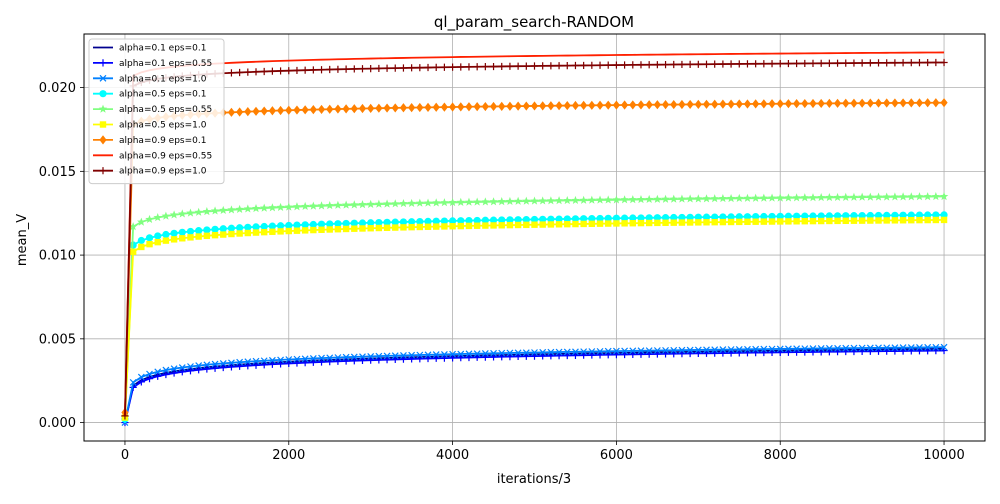 Image resolution: width=1000 pixels, height=504 pixels. What do you see at coordinates (163, 172) in the screenshot?
I see `legend-label: alpha=0.9 eps=1.0` at bounding box center [163, 172].